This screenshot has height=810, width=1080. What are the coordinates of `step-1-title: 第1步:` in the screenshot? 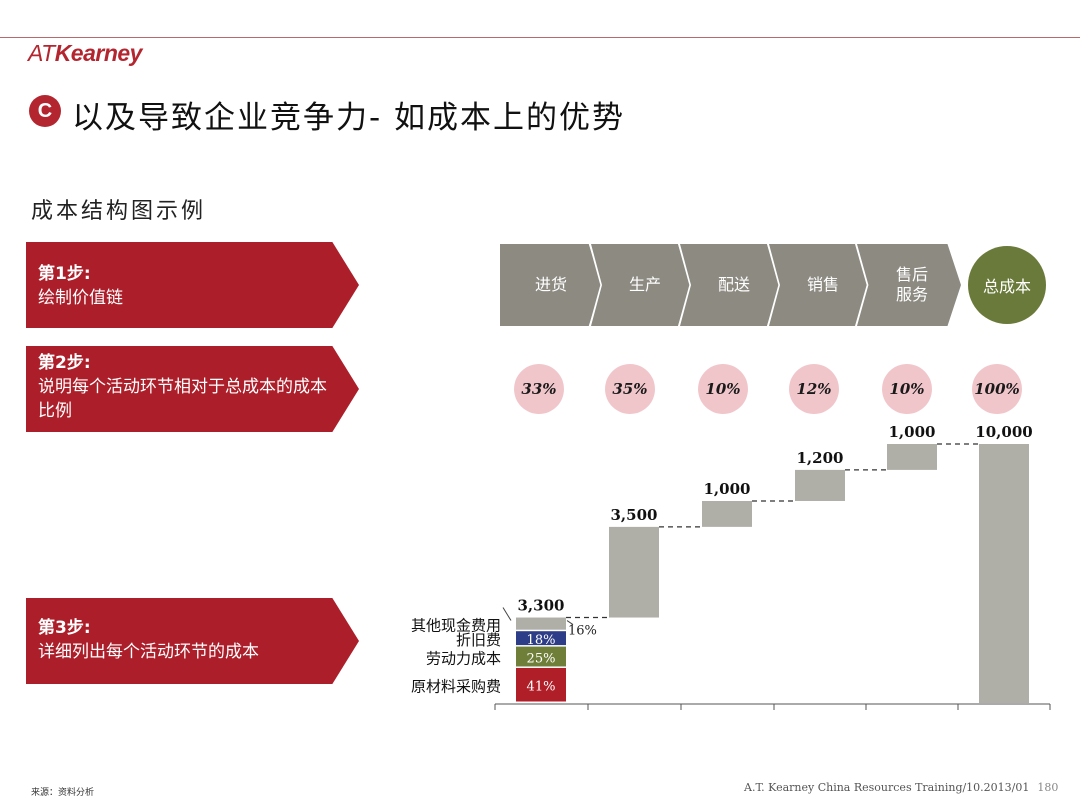 It's located at (64, 274).